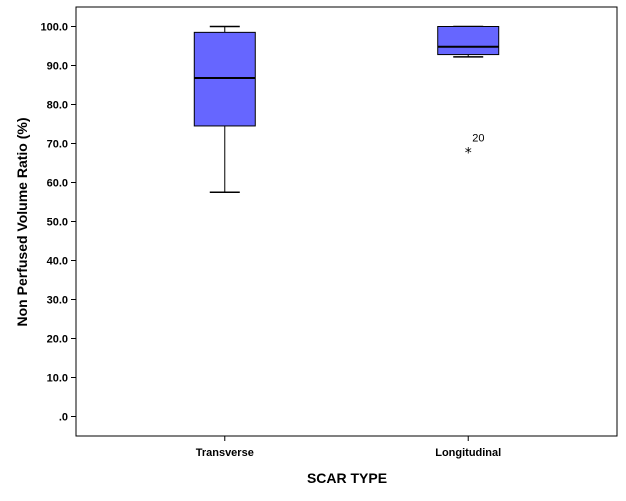 Image resolution: width=626 pixels, height=501 pixels. I want to click on y-tick-label: 80.0, so click(57, 106).